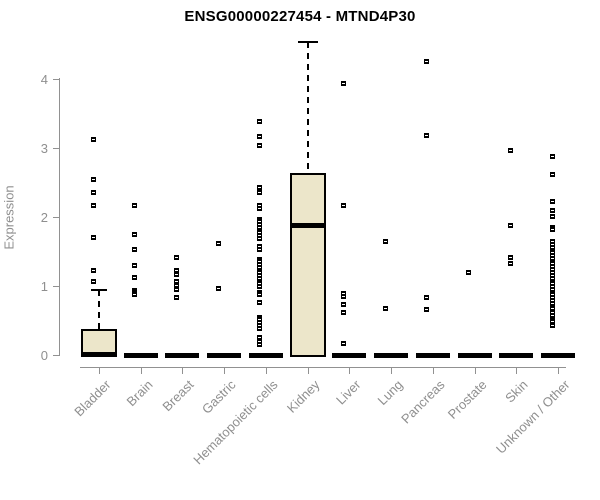 This screenshot has width=600, height=500. I want to click on y-axis-tick-label: 1, so click(44, 286).